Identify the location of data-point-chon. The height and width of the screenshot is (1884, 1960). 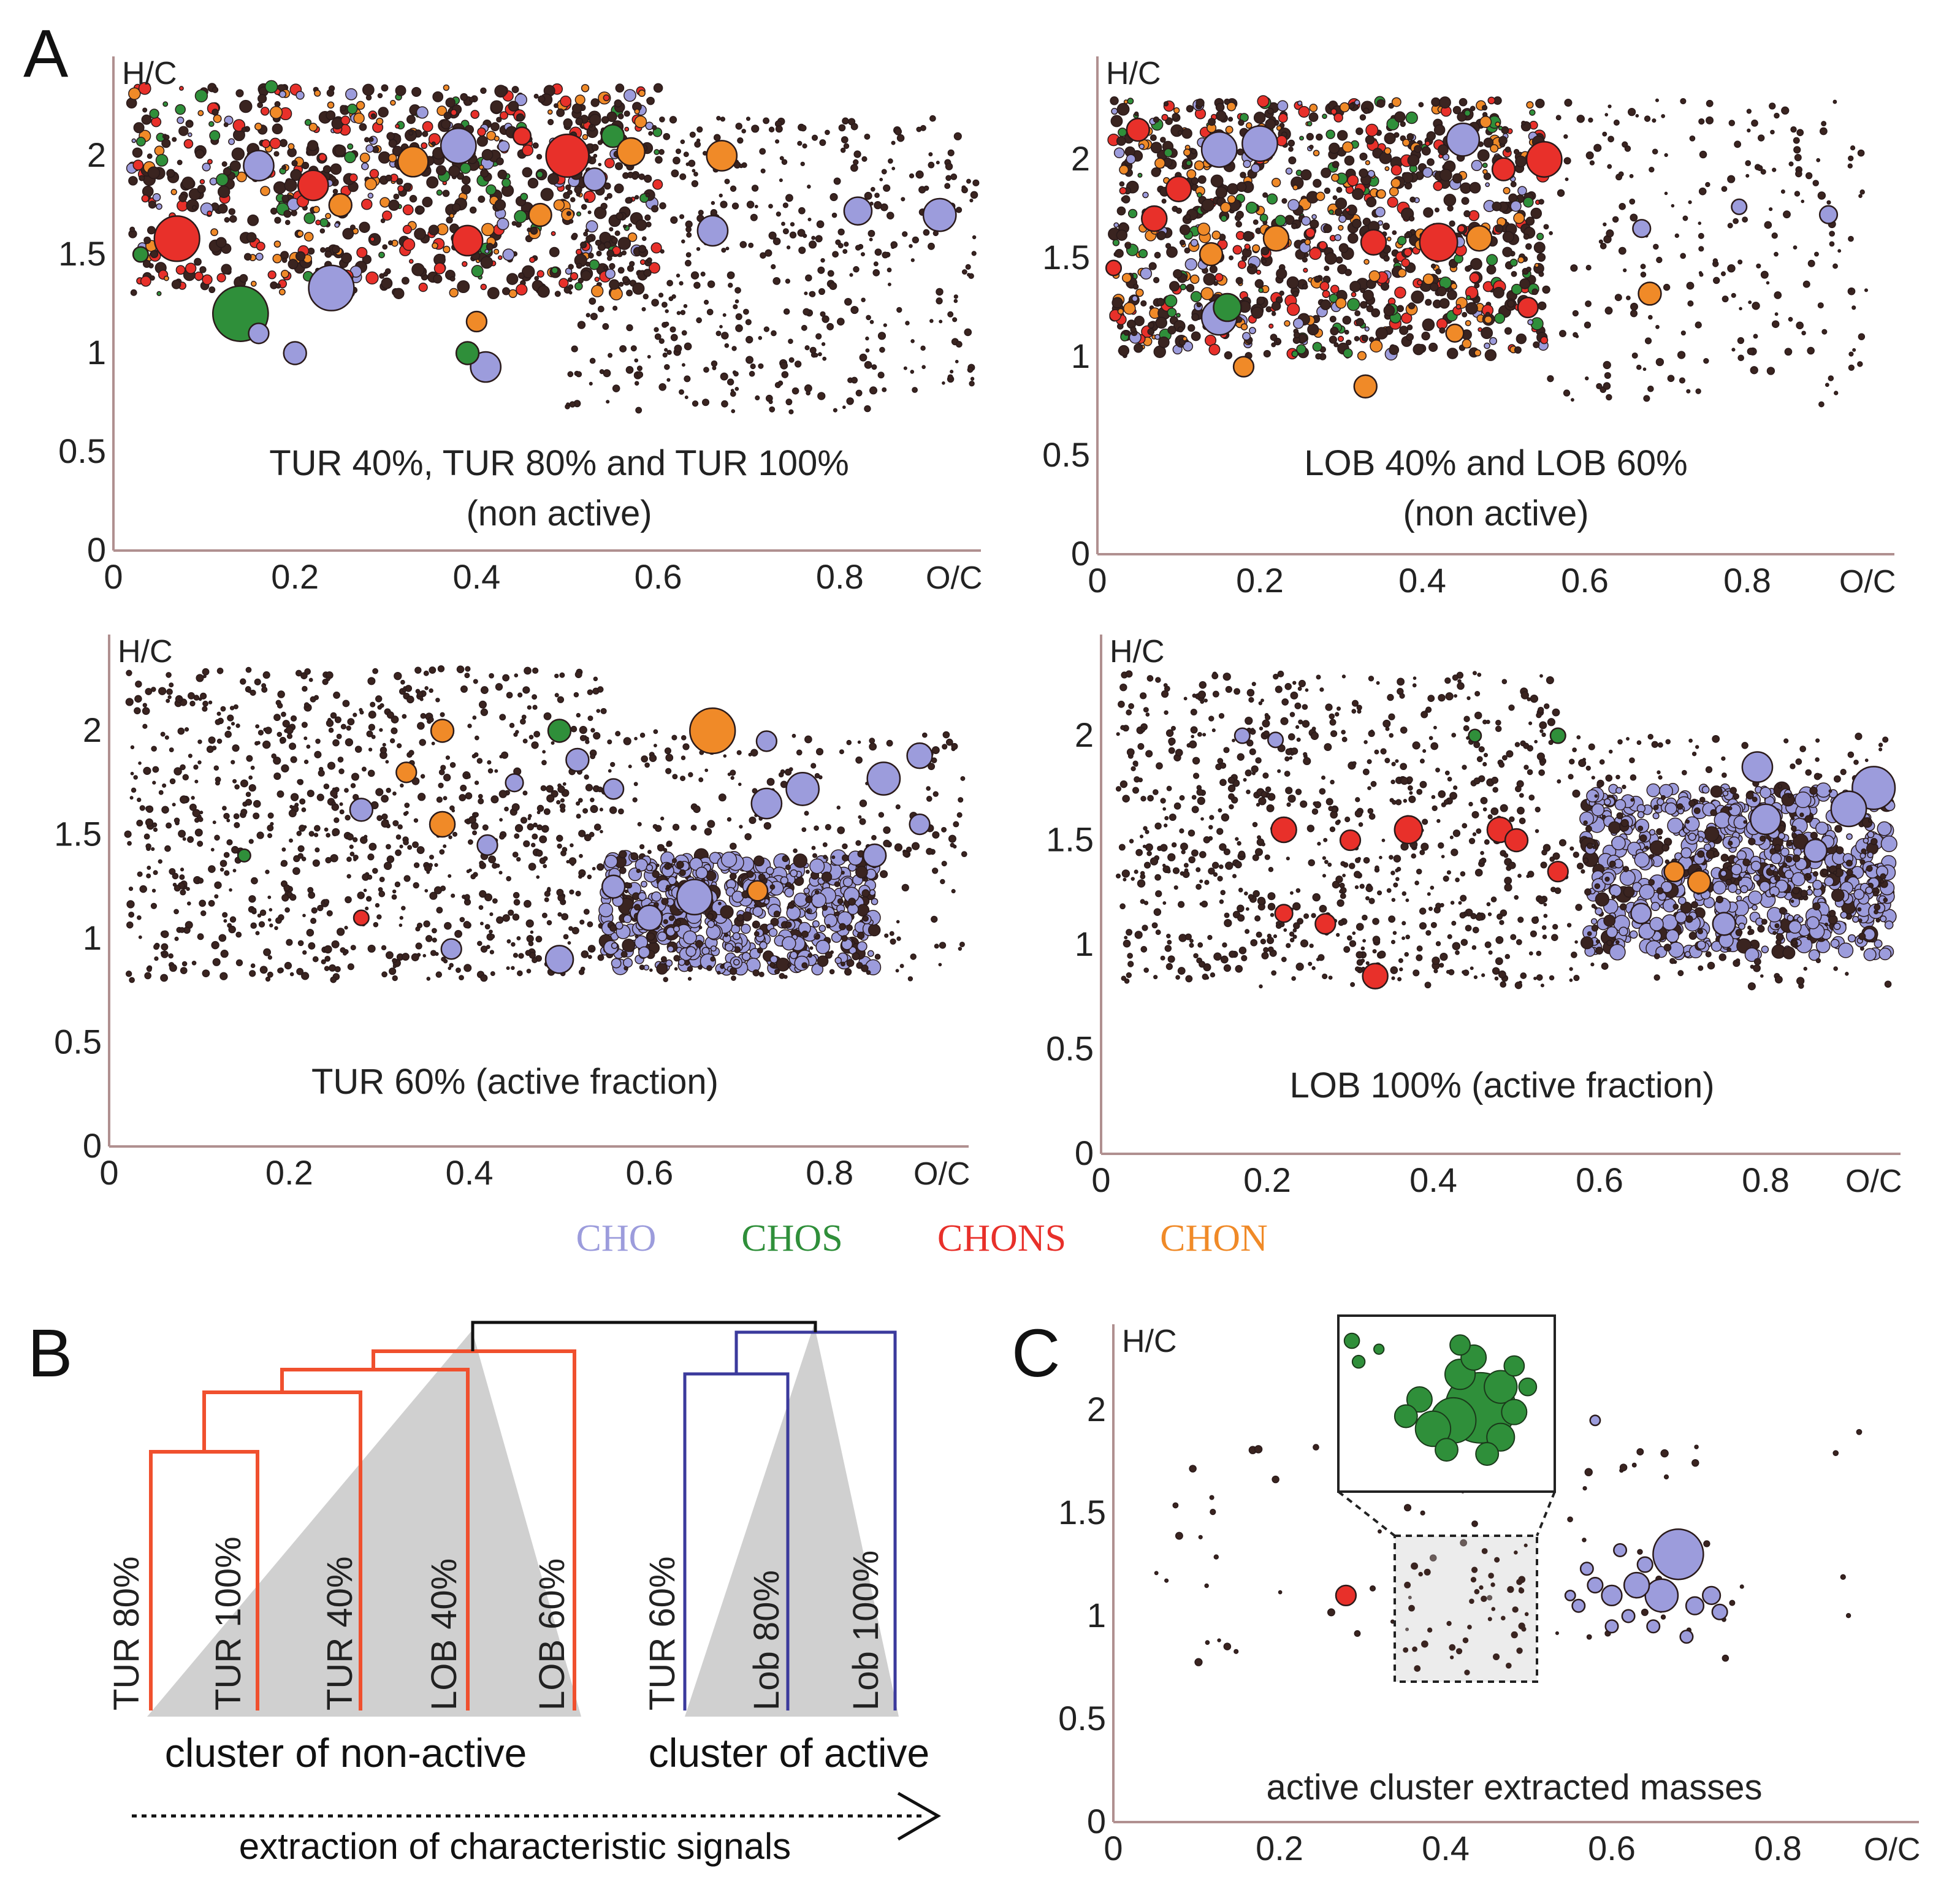
(413, 161).